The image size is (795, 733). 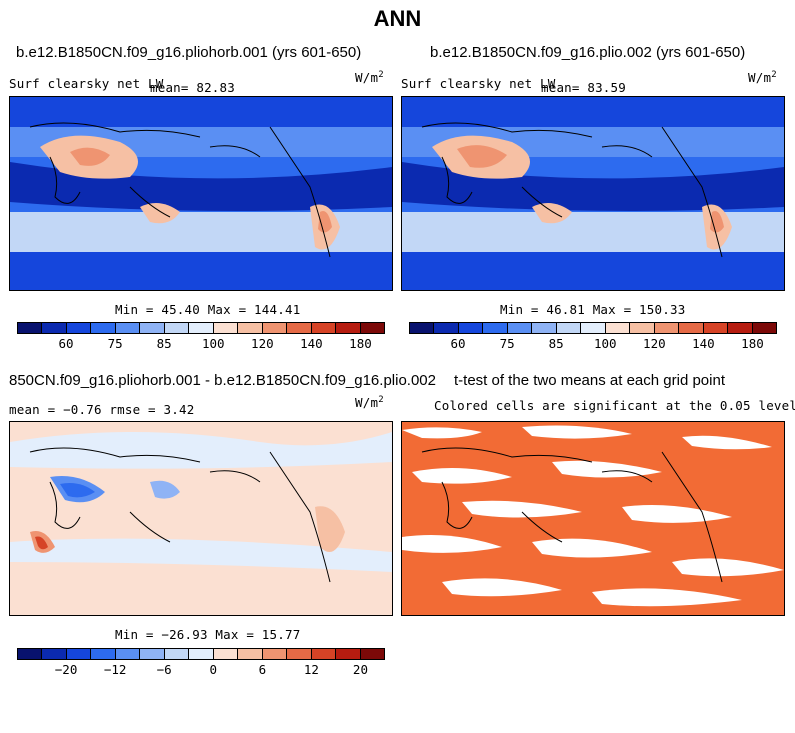 What do you see at coordinates (86, 83) in the screenshot?
I see `panel1-variable: Surf clearsky net LW` at bounding box center [86, 83].